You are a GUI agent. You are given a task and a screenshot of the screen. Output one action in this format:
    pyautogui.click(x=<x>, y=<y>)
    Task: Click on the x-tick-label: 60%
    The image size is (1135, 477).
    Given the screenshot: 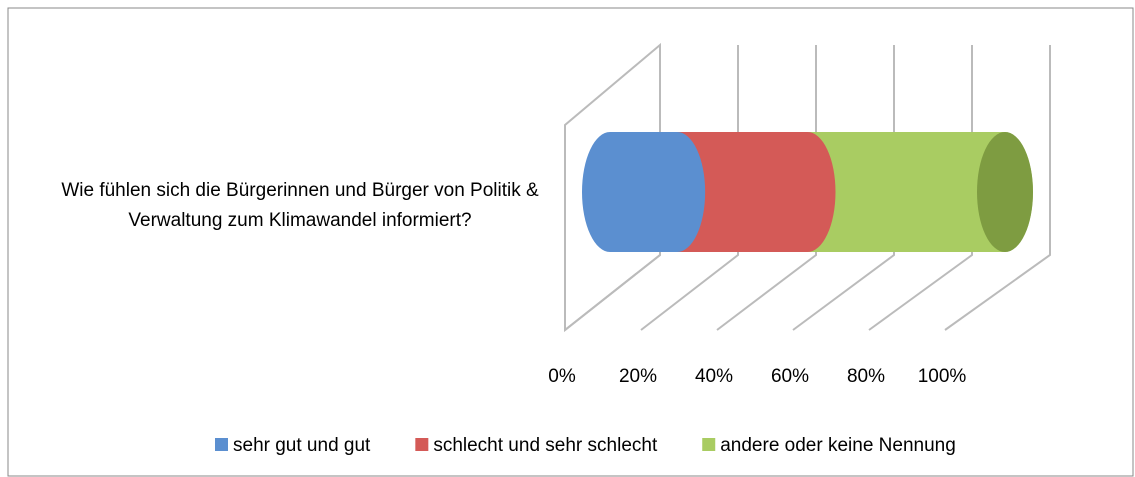 What is the action you would take?
    pyautogui.click(x=790, y=376)
    